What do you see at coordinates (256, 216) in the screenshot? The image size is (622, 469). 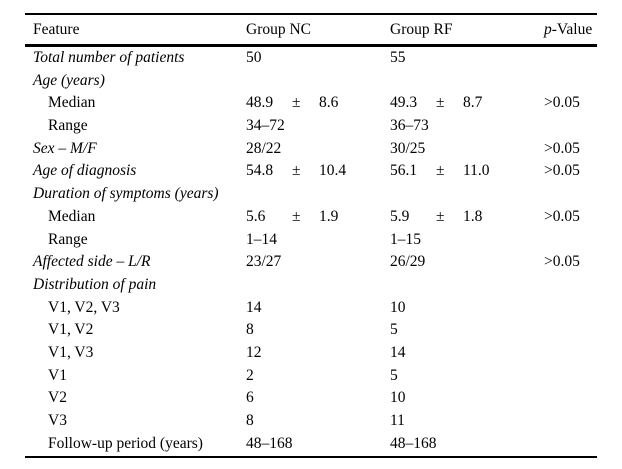 I see `mean-value: 5.6` at bounding box center [256, 216].